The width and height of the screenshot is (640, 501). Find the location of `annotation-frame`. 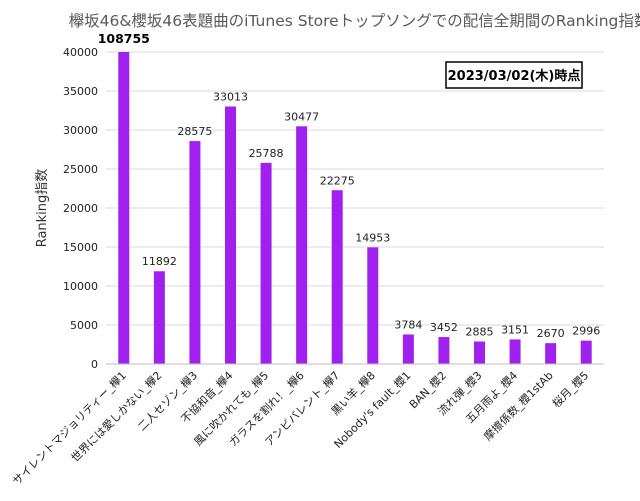

annotation-frame is located at coordinates (514, 75).